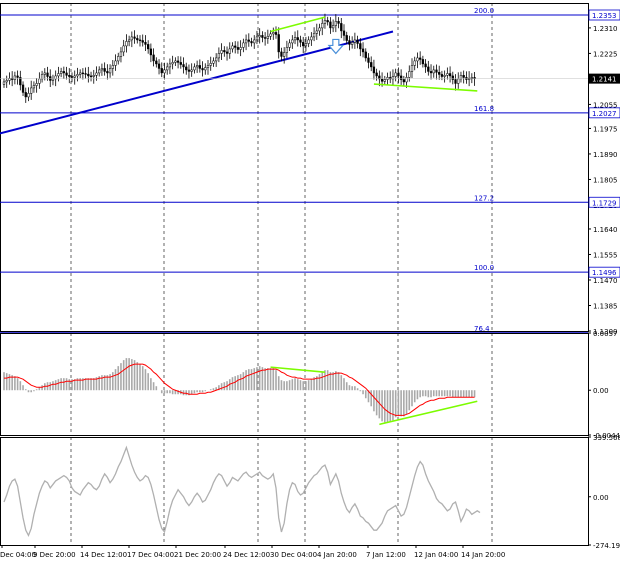  Describe the element at coordinates (605, 54) in the screenshot. I see `price-tick-label: 1.2225` at that location.